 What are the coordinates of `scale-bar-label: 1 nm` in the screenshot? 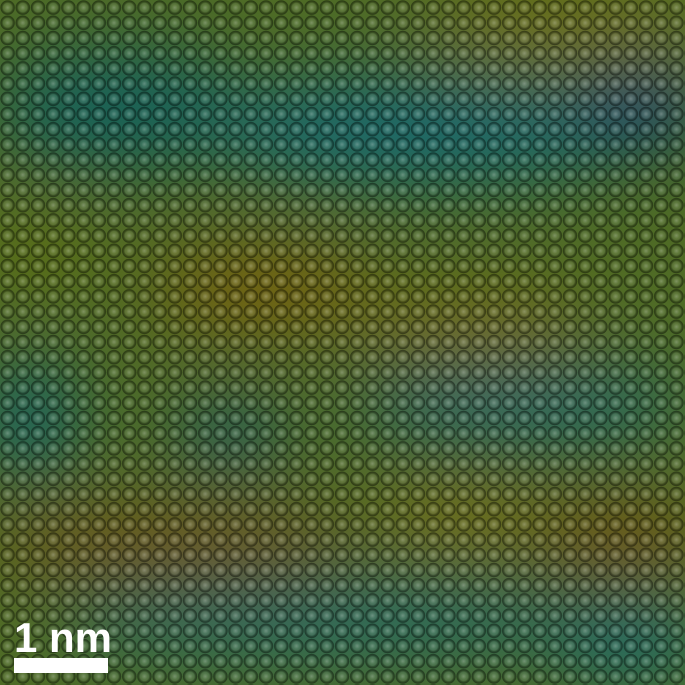 It's located at (63, 637).